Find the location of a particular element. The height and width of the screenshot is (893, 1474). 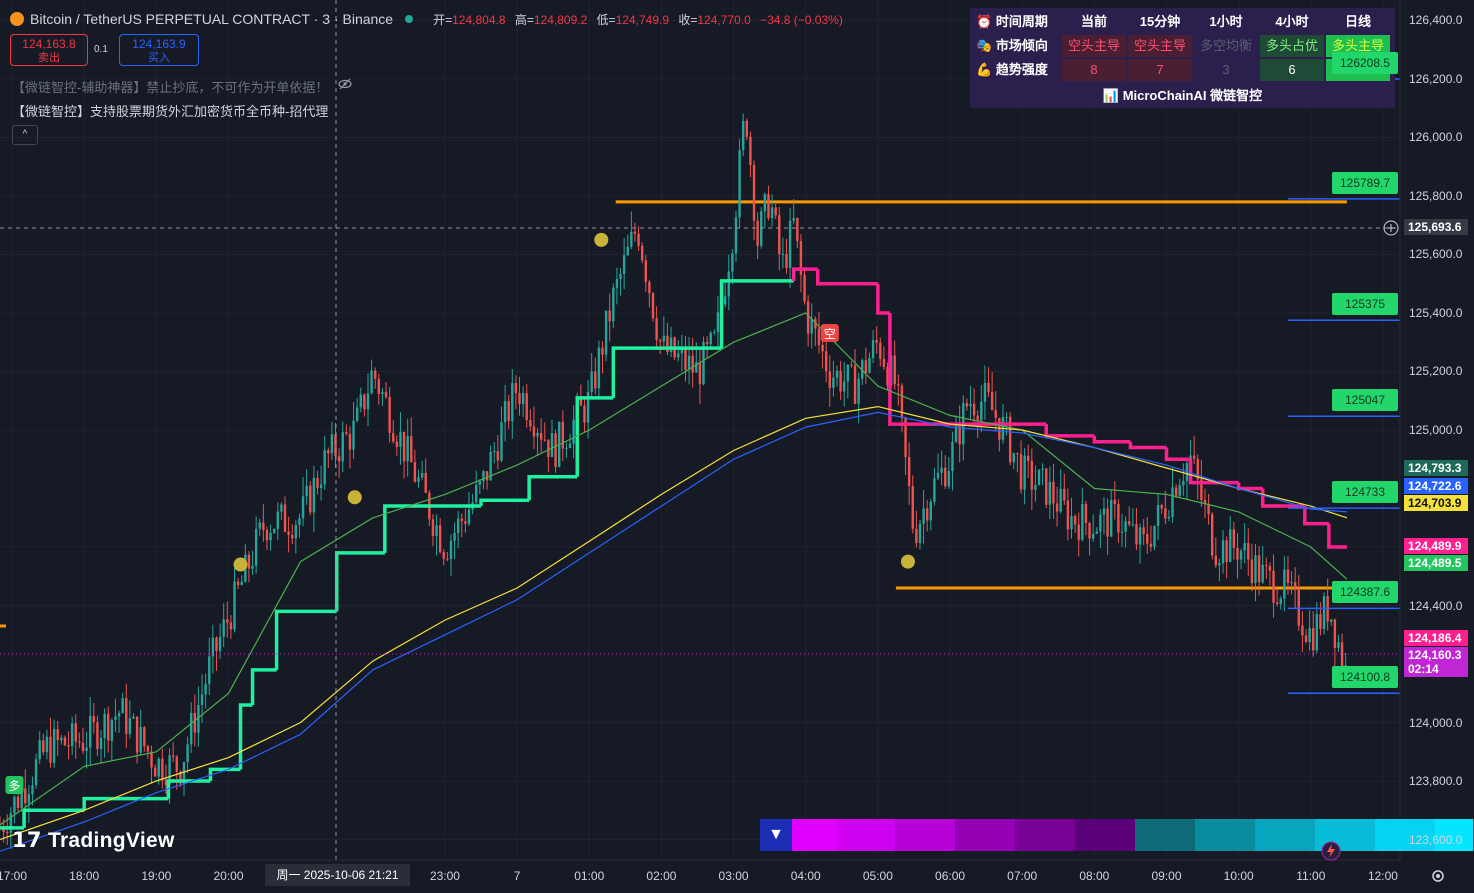

sell-button: 124,163.8 卖出 is located at coordinates (49, 50).